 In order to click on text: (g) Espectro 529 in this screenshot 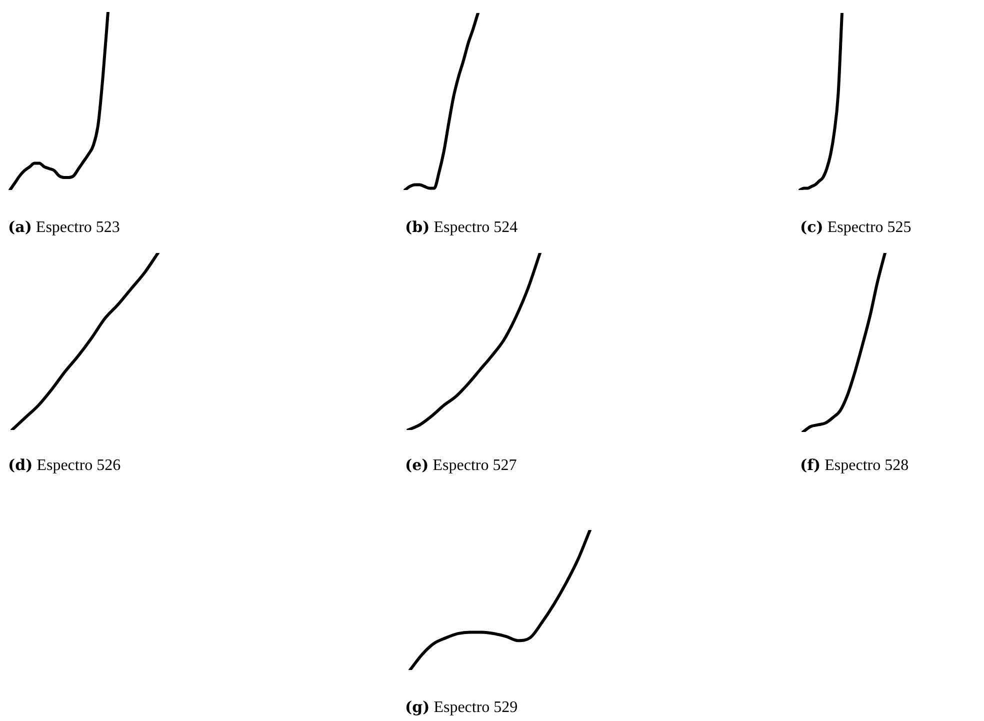, I will do `click(461, 707)`.